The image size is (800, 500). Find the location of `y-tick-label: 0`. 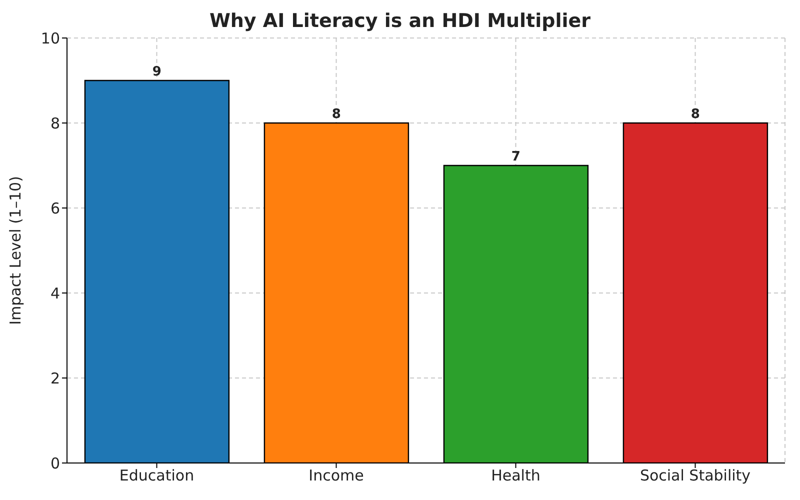

y-tick-label: 0 is located at coordinates (55, 463).